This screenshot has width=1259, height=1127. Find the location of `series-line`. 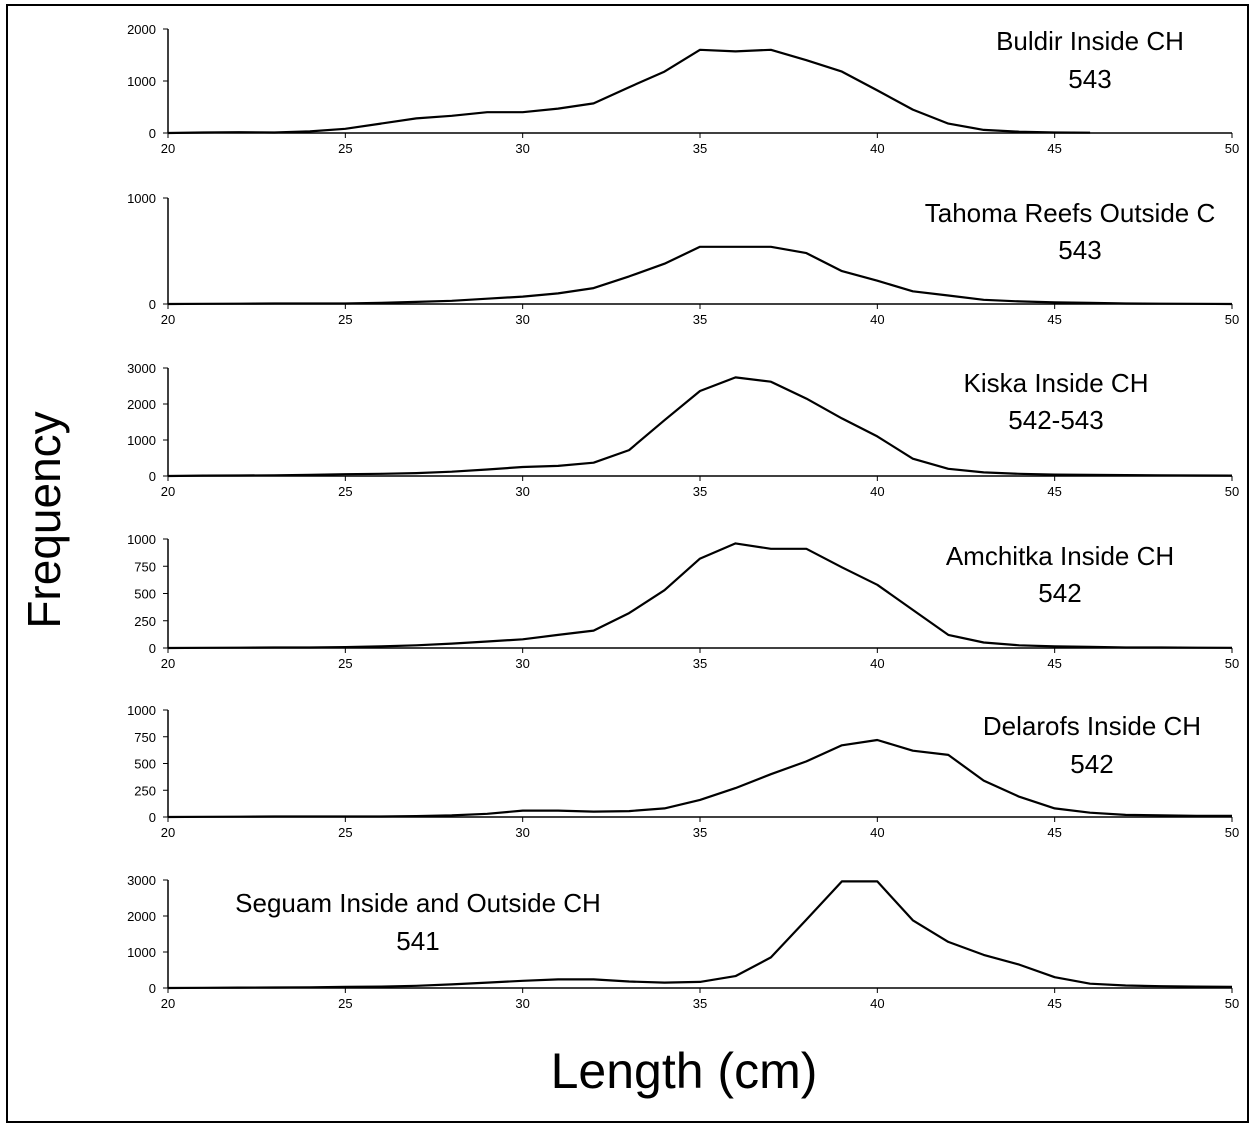

series-line is located at coordinates (629, 91).